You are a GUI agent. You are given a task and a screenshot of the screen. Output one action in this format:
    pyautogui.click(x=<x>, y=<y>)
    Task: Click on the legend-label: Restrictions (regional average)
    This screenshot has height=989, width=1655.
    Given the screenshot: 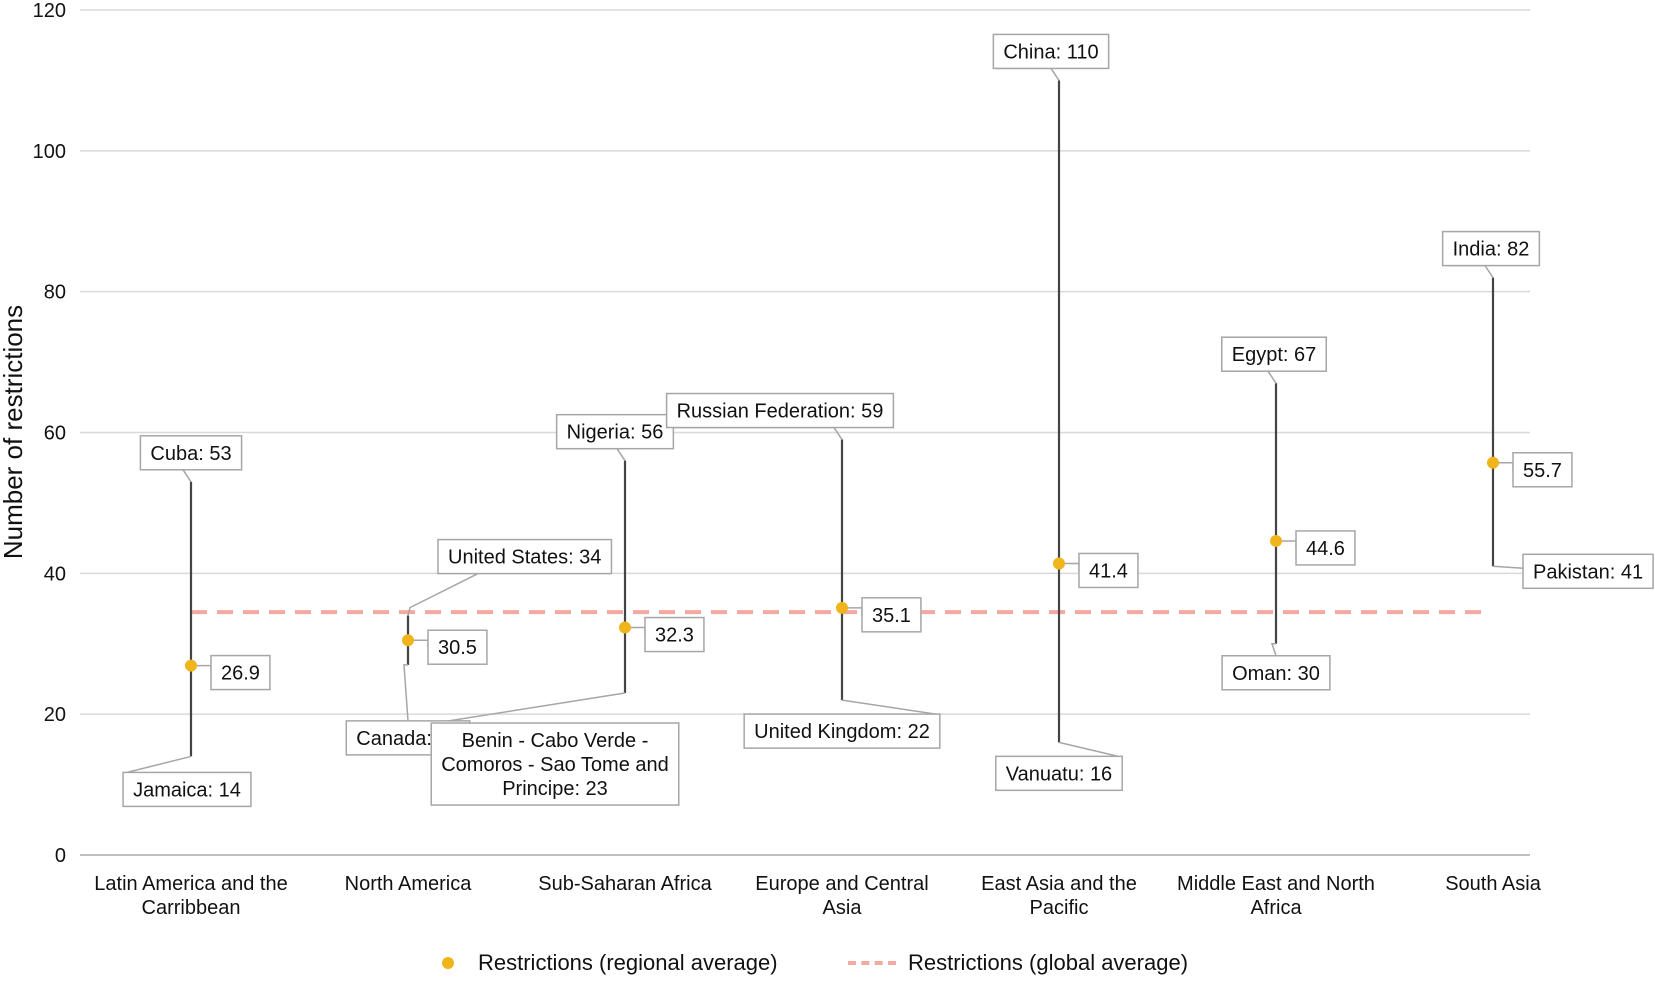 What is the action you would take?
    pyautogui.click(x=628, y=962)
    